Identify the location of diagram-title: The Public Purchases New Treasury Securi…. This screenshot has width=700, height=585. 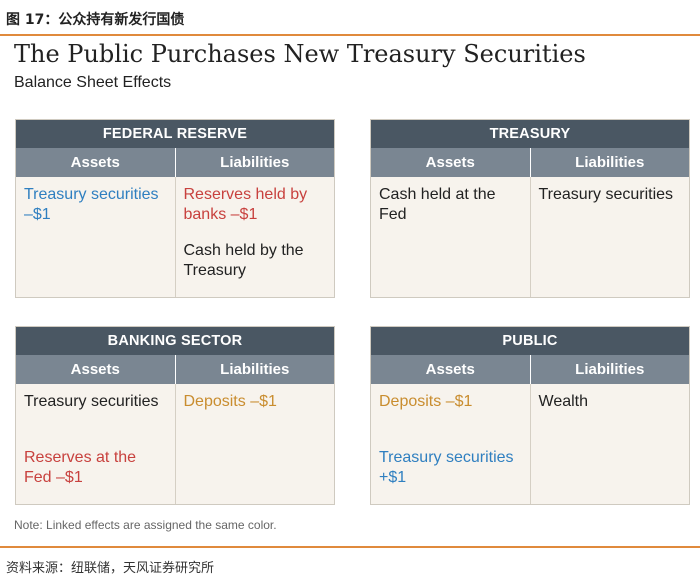
(300, 54).